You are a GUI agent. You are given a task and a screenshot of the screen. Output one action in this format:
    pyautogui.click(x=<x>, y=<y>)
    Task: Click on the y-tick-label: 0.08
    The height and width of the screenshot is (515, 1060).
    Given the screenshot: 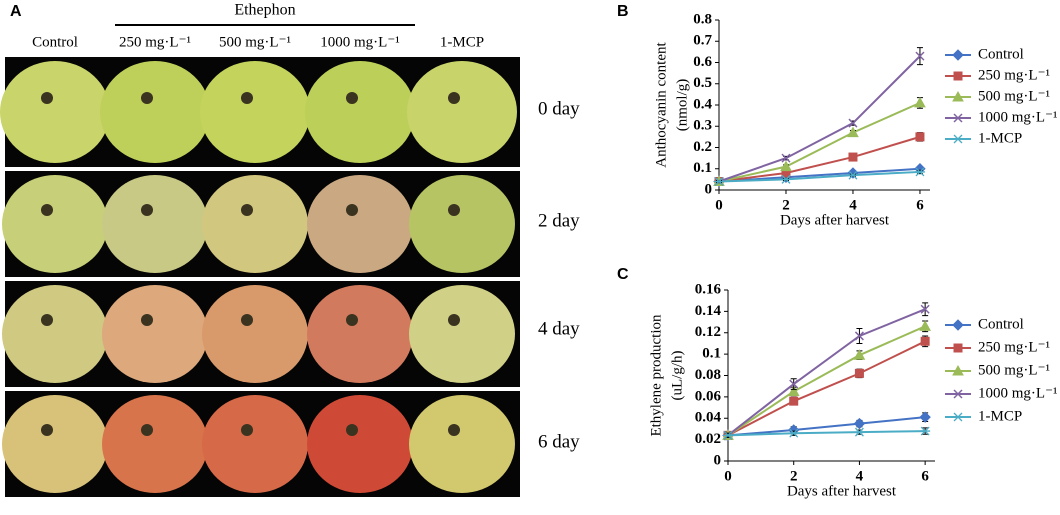 What is the action you would take?
    pyautogui.click(x=708, y=375)
    